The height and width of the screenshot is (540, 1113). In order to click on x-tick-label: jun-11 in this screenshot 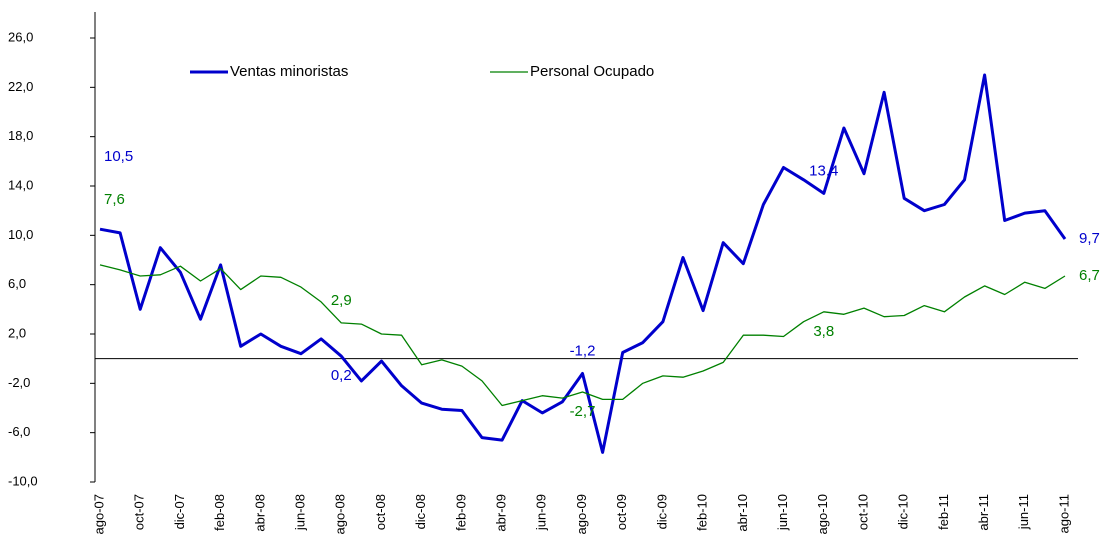, I will do `click(1023, 512)`.